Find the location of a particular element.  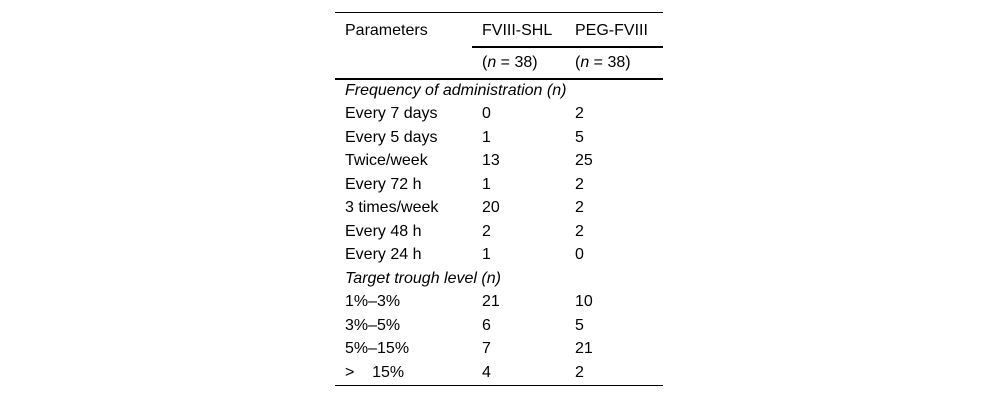

col-header-peg-fviii: PEG-FVIII is located at coordinates (614, 30).